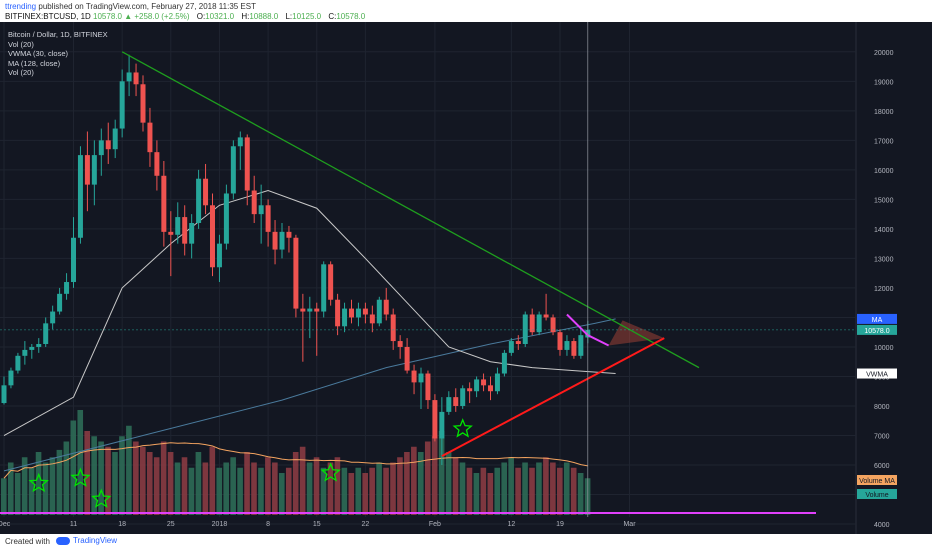  Describe the element at coordinates (86, 540) in the screenshot. I see `tradingview-brand: TradingView` at that location.